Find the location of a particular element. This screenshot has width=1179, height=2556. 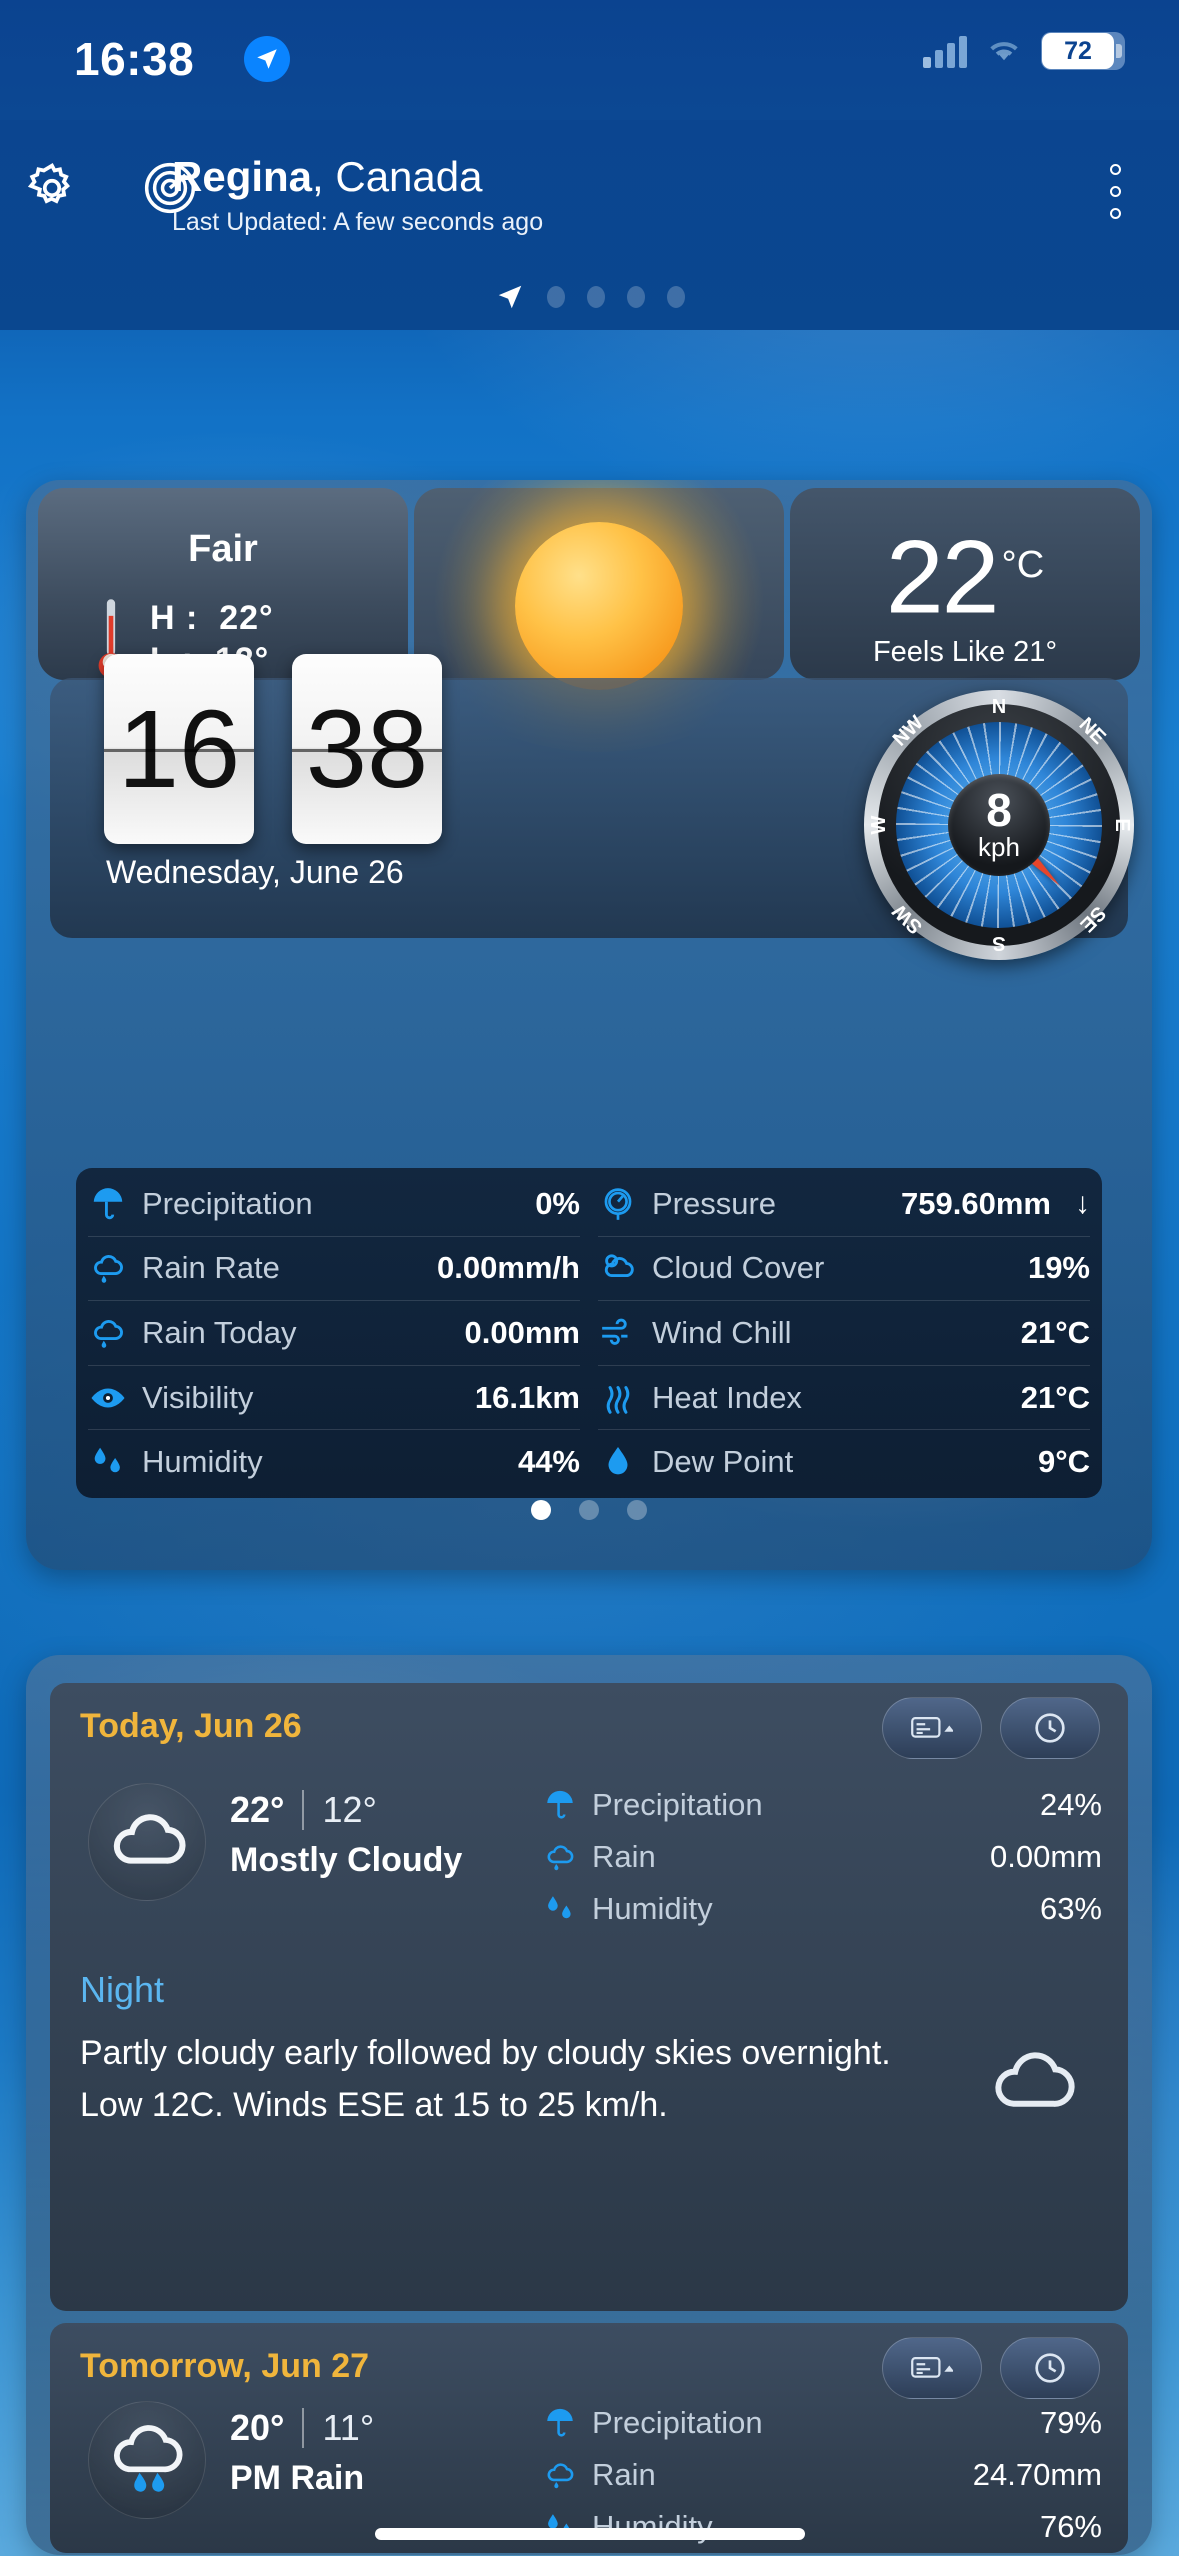

detail-row-visibility: Visibility 16.1km is located at coordinates (334, 1398).